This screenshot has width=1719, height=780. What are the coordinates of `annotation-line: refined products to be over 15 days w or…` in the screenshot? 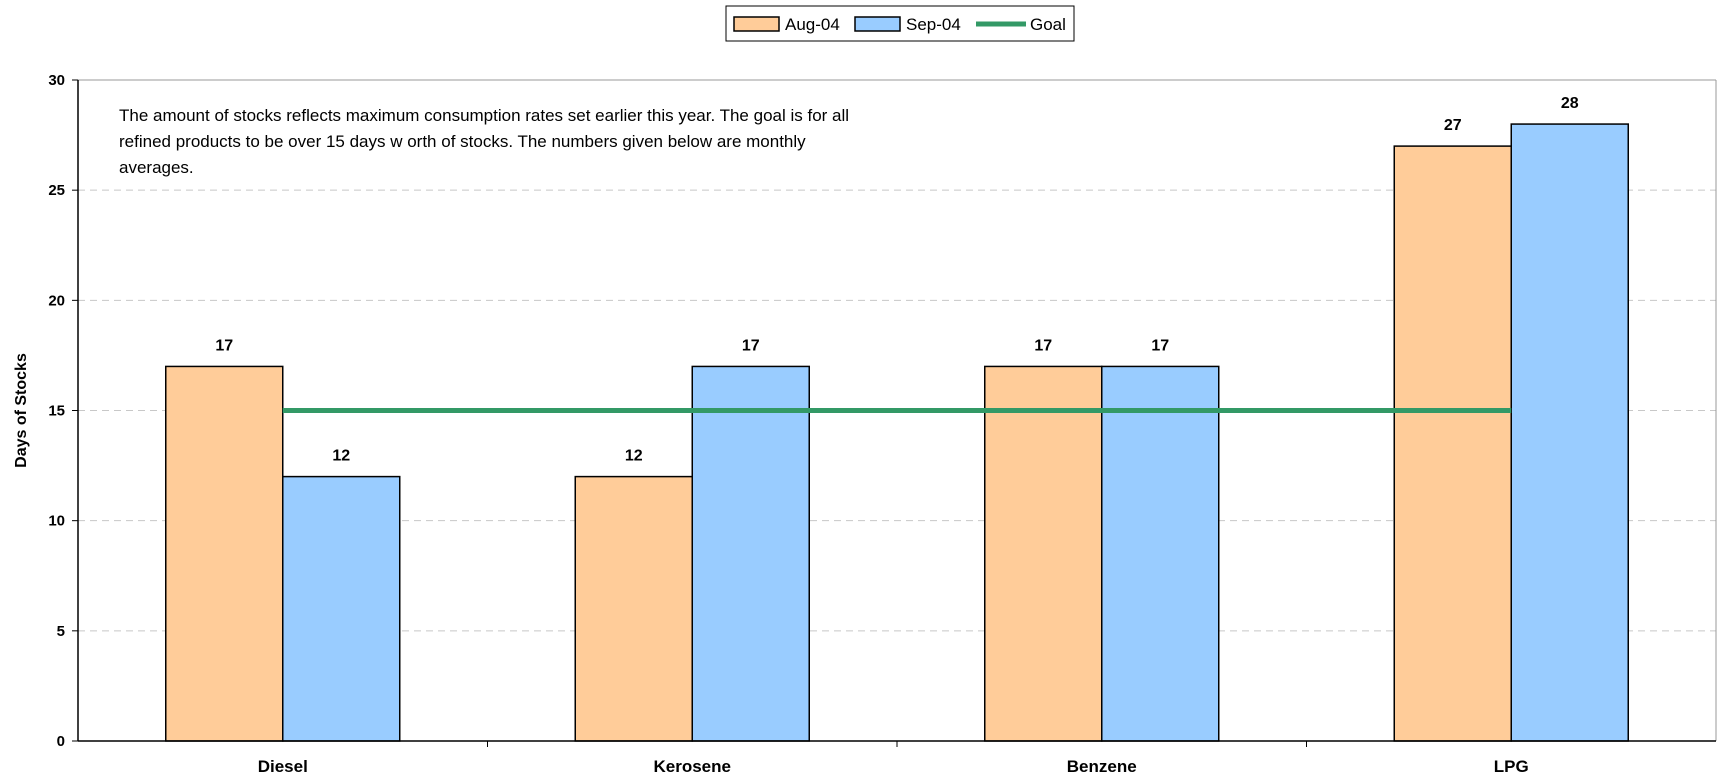 It's located at (462, 141).